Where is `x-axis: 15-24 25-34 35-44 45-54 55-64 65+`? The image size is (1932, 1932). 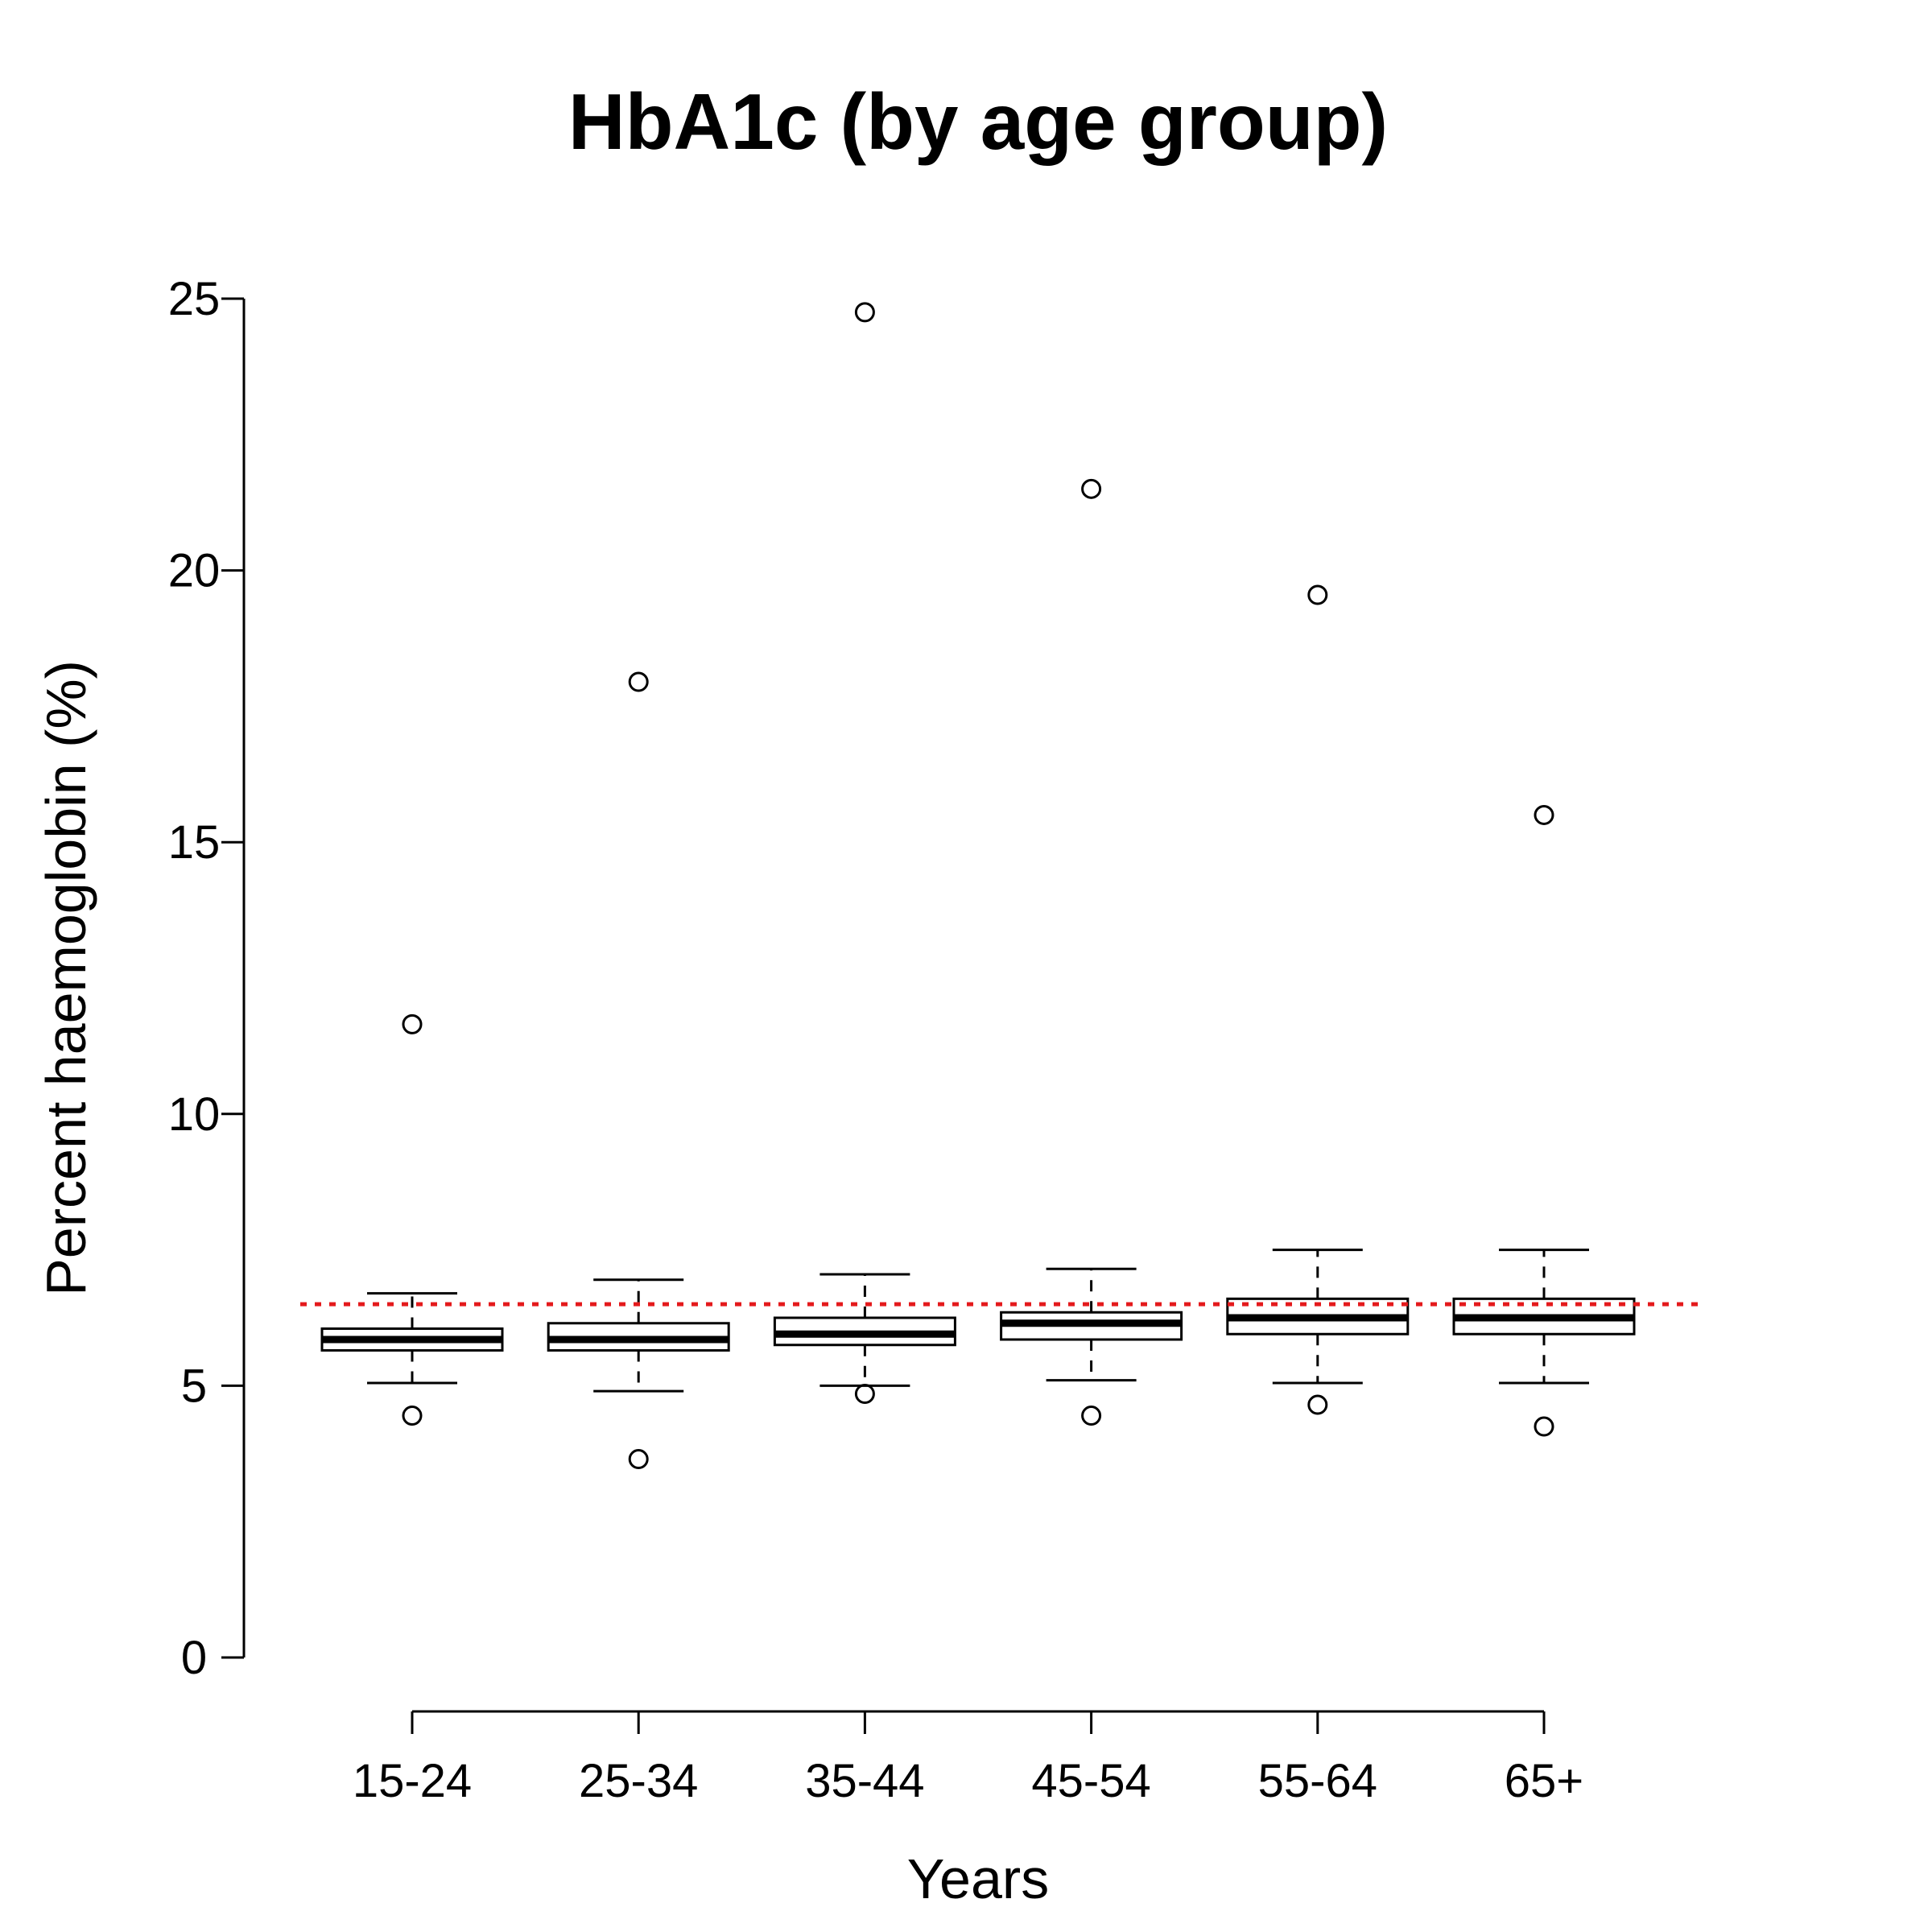 x-axis: 15-24 25-34 35-44 45-54 55-64 65+ is located at coordinates (968, 1758).